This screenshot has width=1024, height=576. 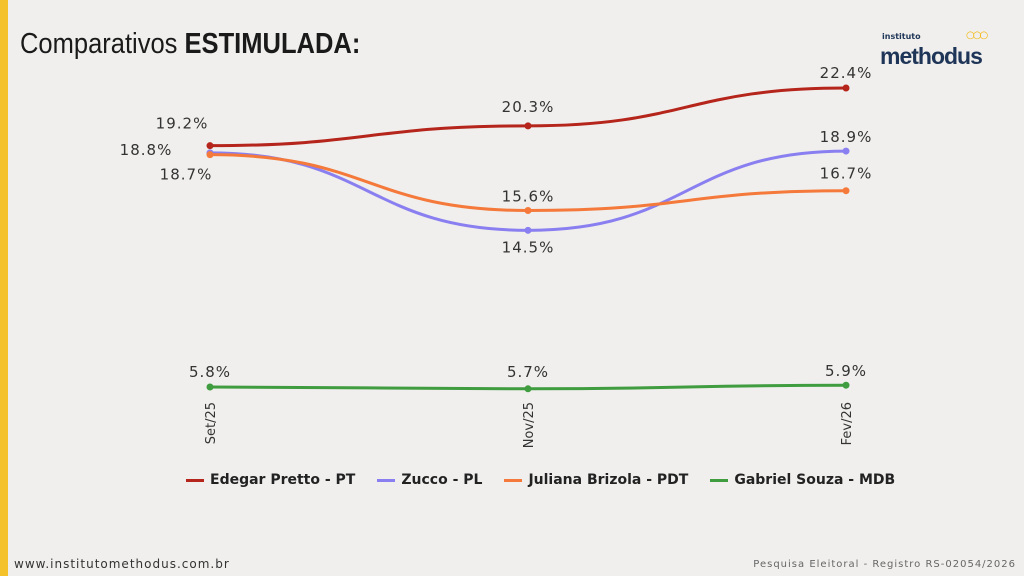 I want to click on website-link: www.institutomethodus.com.br, so click(x=122, y=564).